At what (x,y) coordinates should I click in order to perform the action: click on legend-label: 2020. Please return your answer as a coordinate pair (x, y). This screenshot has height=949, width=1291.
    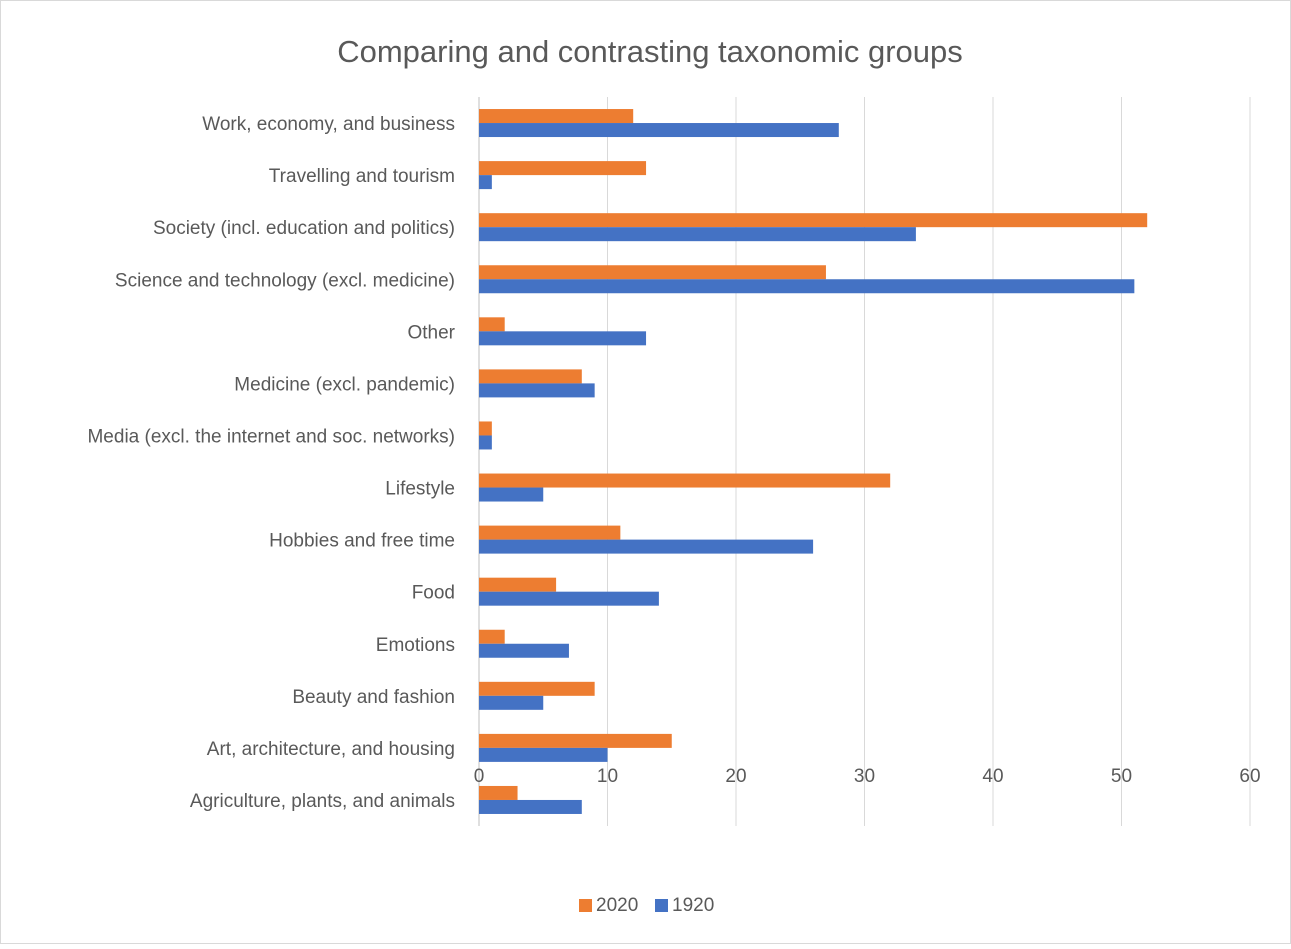
    Looking at the image, I should click on (617, 905).